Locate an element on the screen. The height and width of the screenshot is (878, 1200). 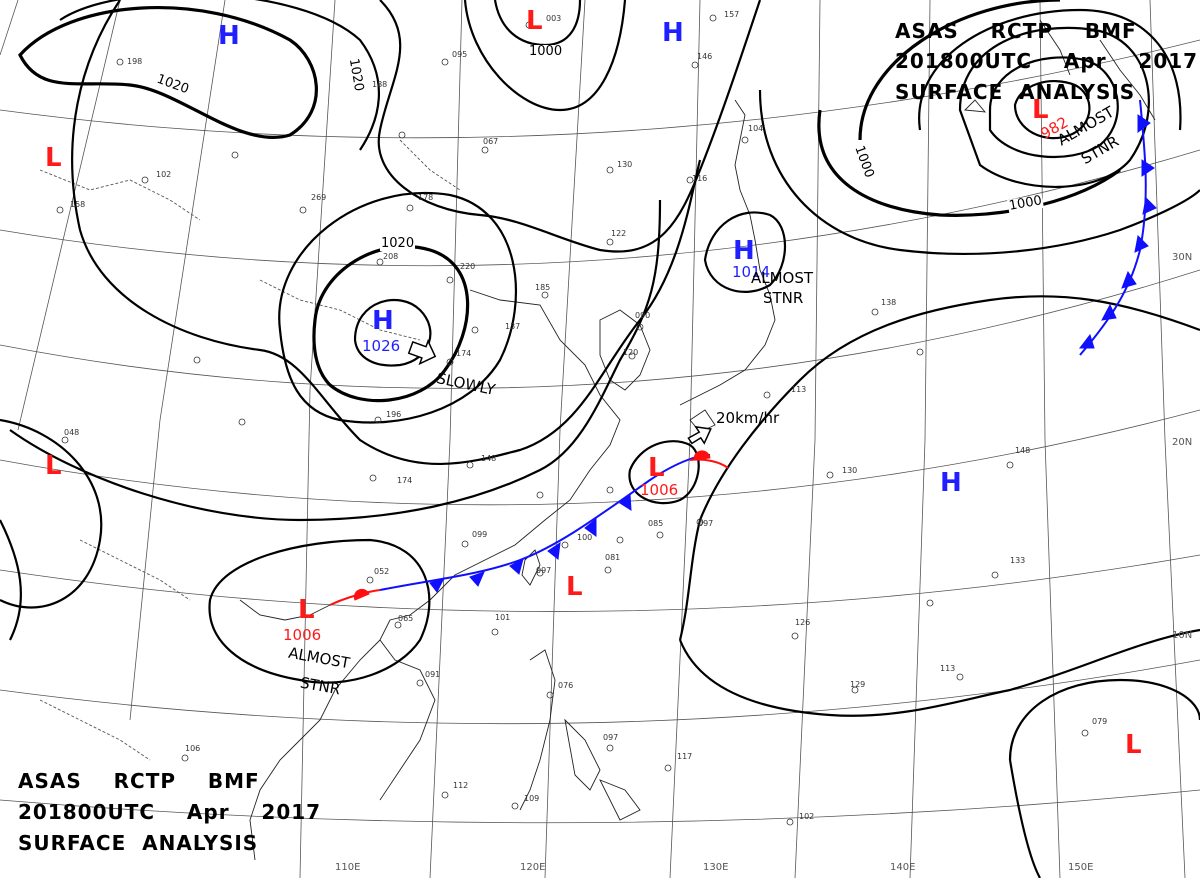
station-value: 220 is located at coordinates (468, 266).